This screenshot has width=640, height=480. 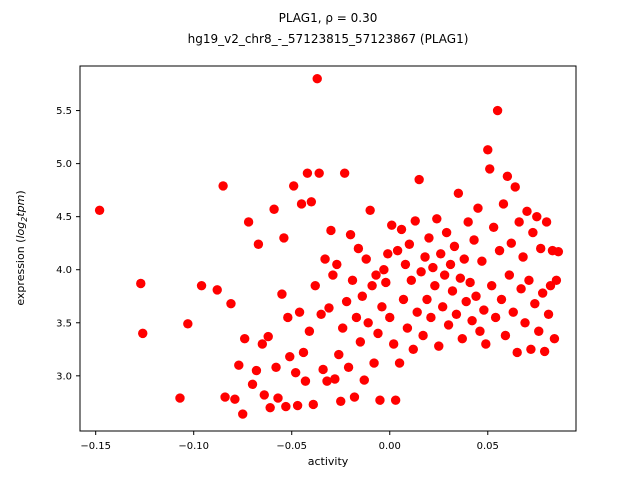 I want to click on y-axis-label-sub: 2, so click(x=24, y=219).